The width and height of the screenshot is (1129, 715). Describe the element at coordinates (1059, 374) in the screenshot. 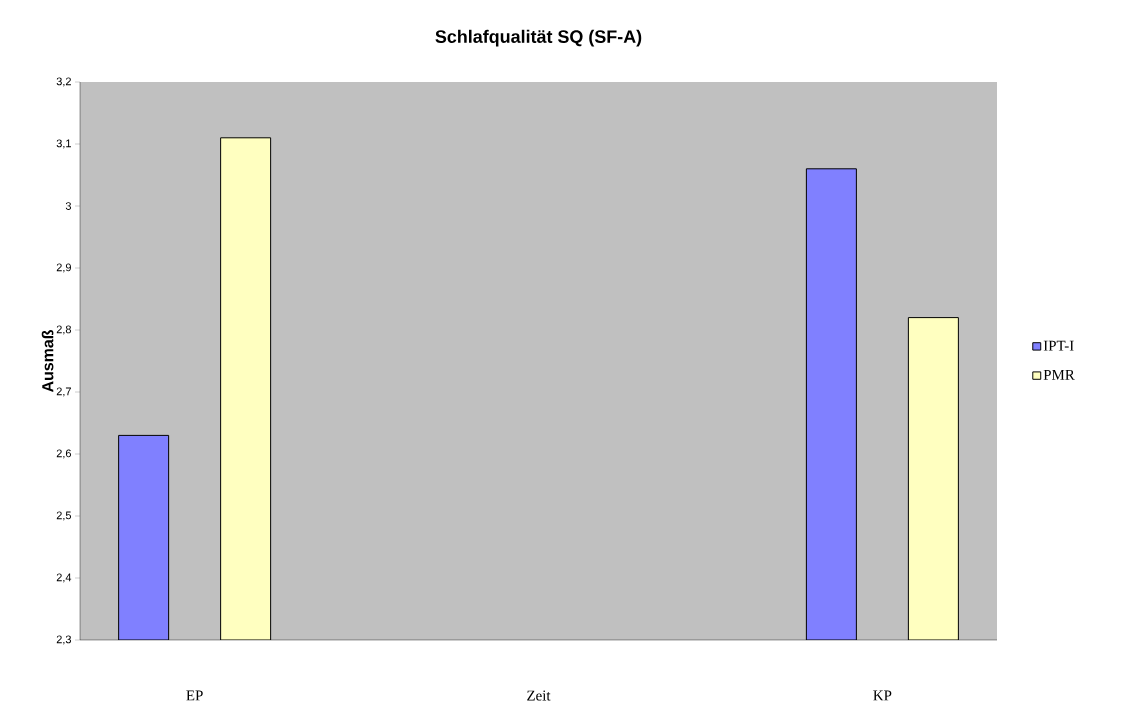

I see `legend-label: PMR` at that location.